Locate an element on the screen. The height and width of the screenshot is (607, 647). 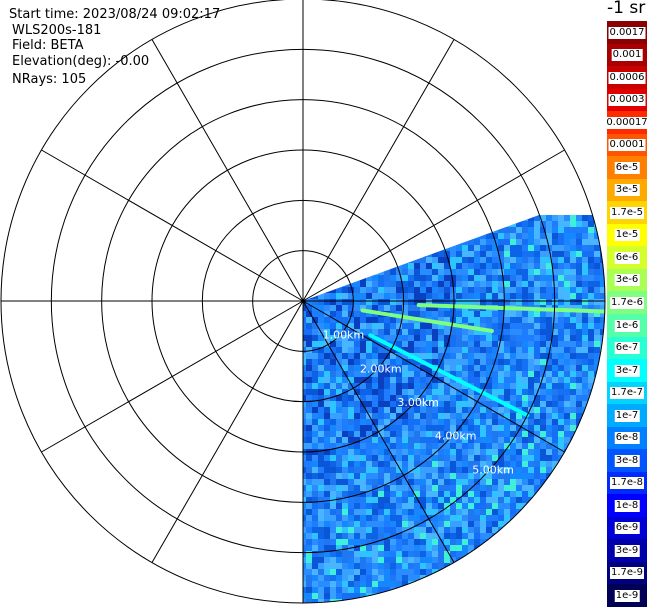
instrument-label: WLS200s-181 is located at coordinates (57, 30).